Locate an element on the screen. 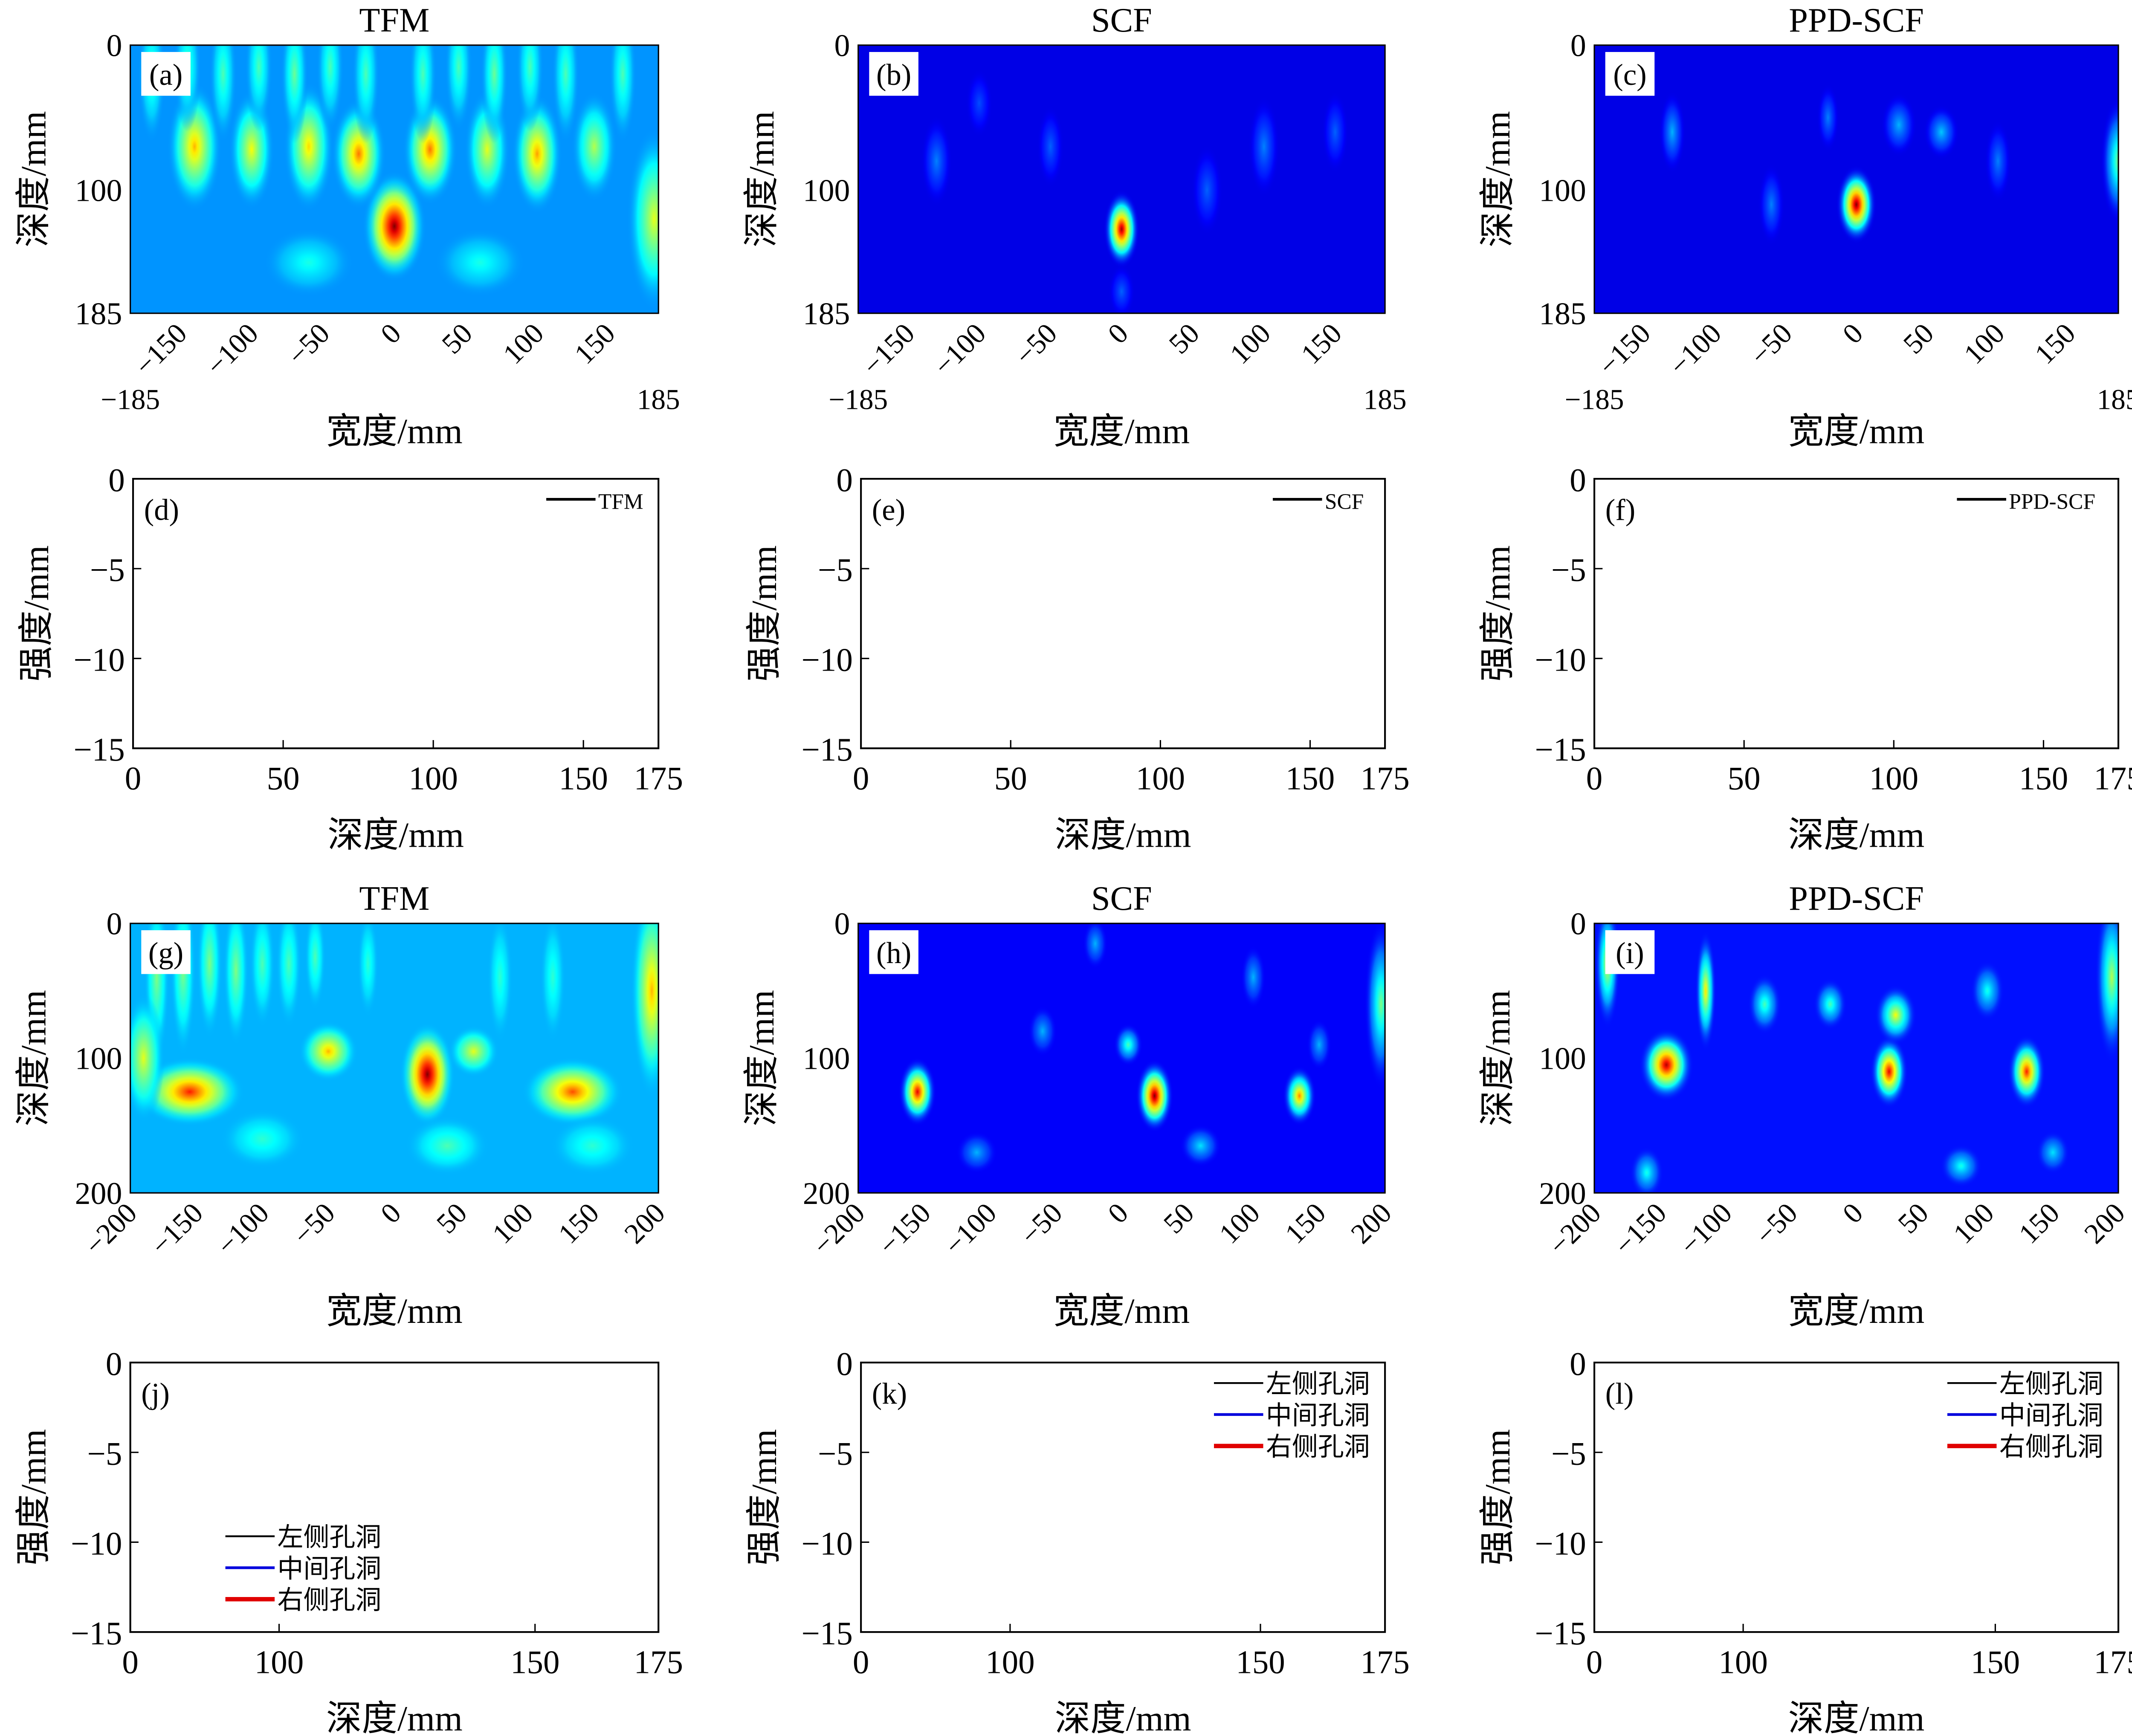 Image resolution: width=2132 pixels, height=1736 pixels. panel-label: (l) is located at coordinates (1619, 1393).